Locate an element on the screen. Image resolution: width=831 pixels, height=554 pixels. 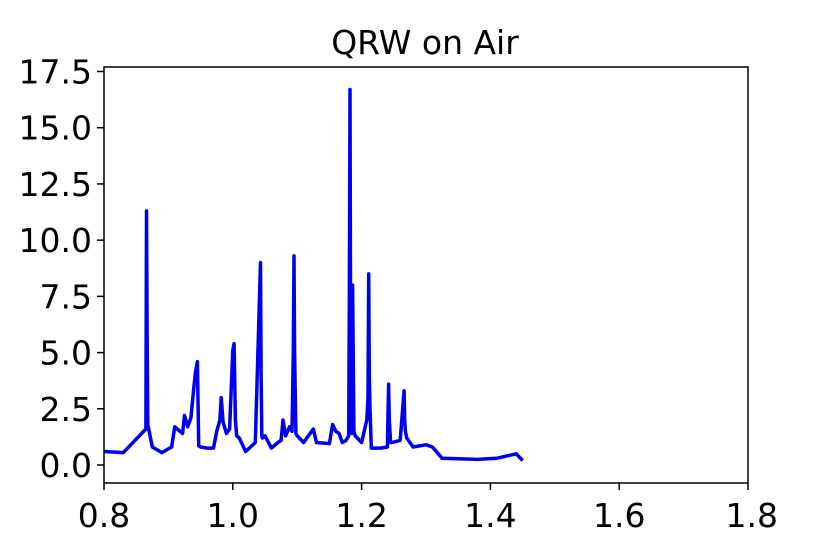
chart-title: QRW on Air is located at coordinates (425, 42).